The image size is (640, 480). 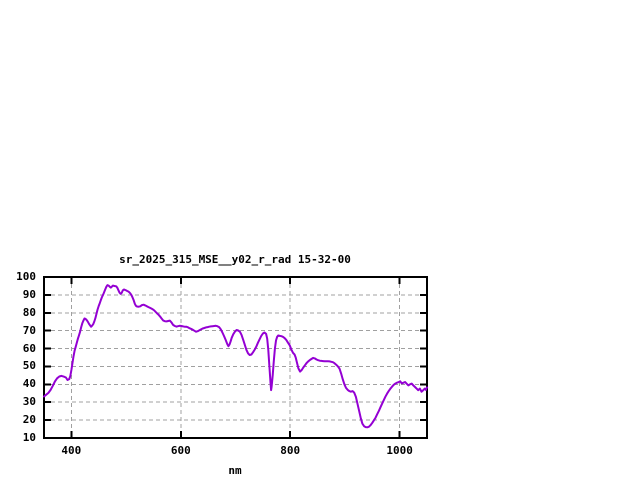 I want to click on x-tick-label: 1000, so click(x=399, y=450).